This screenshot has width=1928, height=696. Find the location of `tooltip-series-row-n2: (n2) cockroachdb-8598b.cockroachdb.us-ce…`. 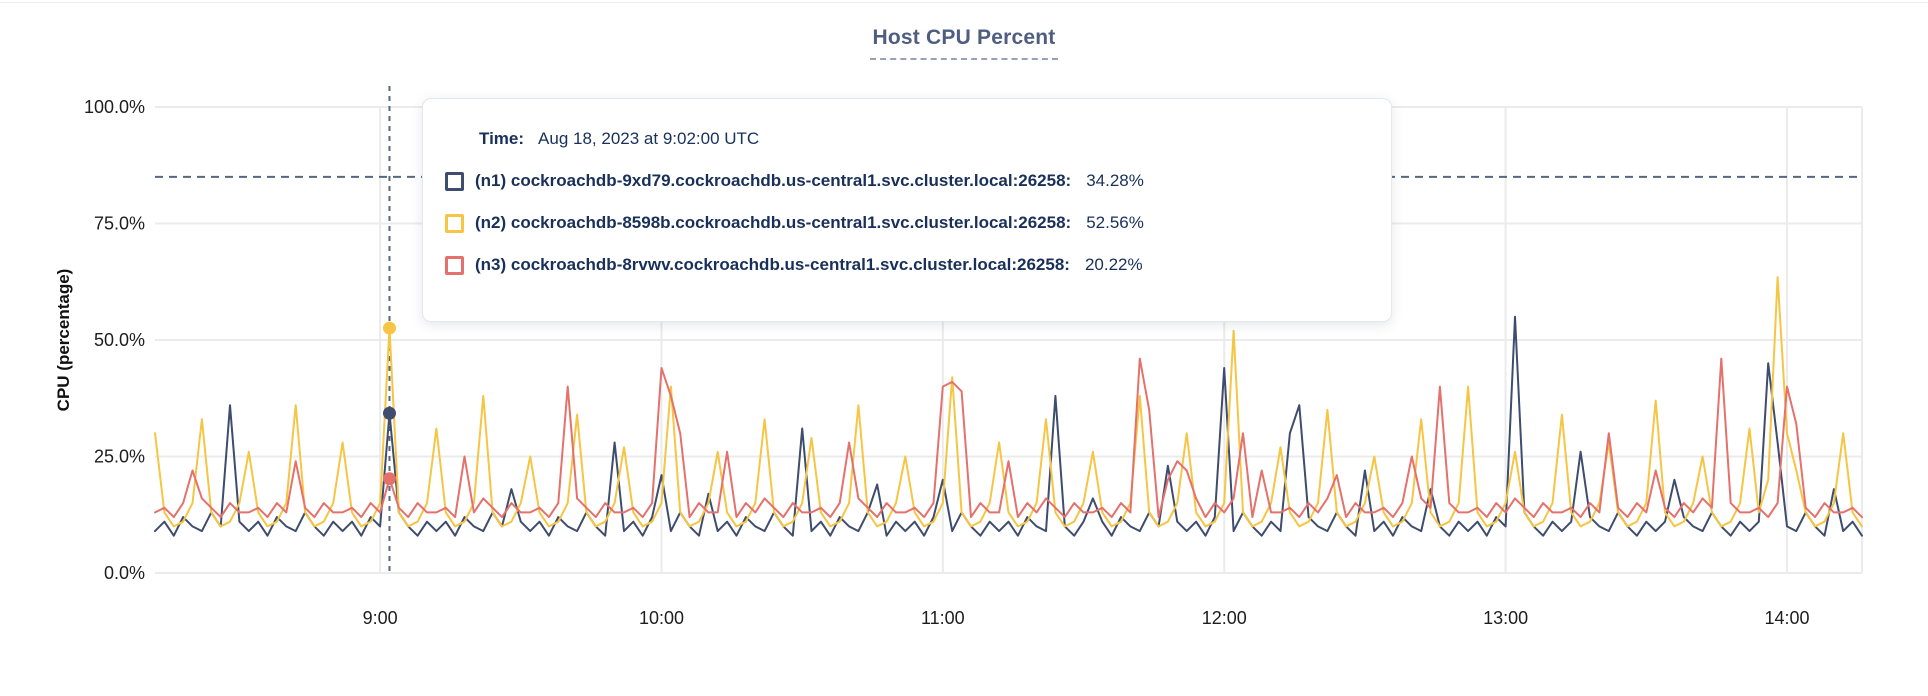

tooltip-series-row-n2: (n2) cockroachdb-8598b.cockroachdb.us-ce… is located at coordinates (908, 223).